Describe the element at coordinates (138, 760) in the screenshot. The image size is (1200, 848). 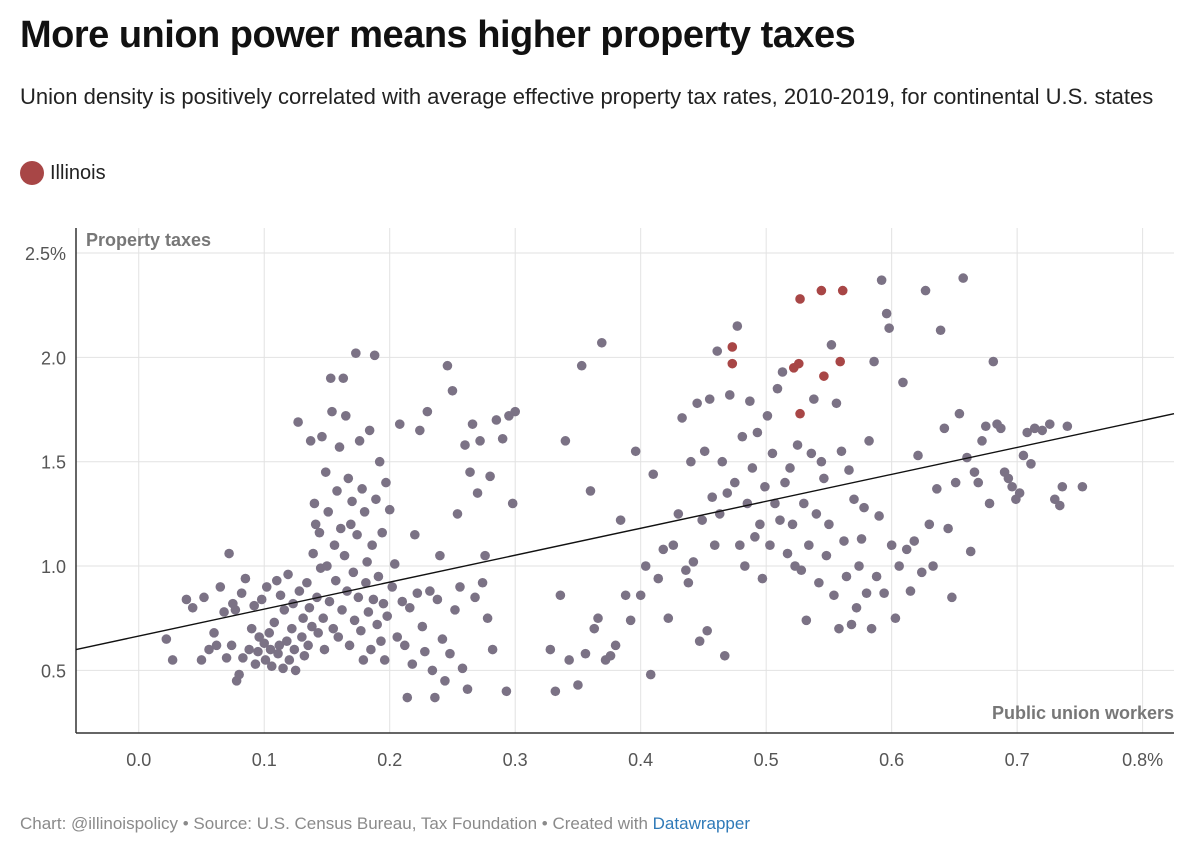
I see `x-tick-label: 0.0` at that location.